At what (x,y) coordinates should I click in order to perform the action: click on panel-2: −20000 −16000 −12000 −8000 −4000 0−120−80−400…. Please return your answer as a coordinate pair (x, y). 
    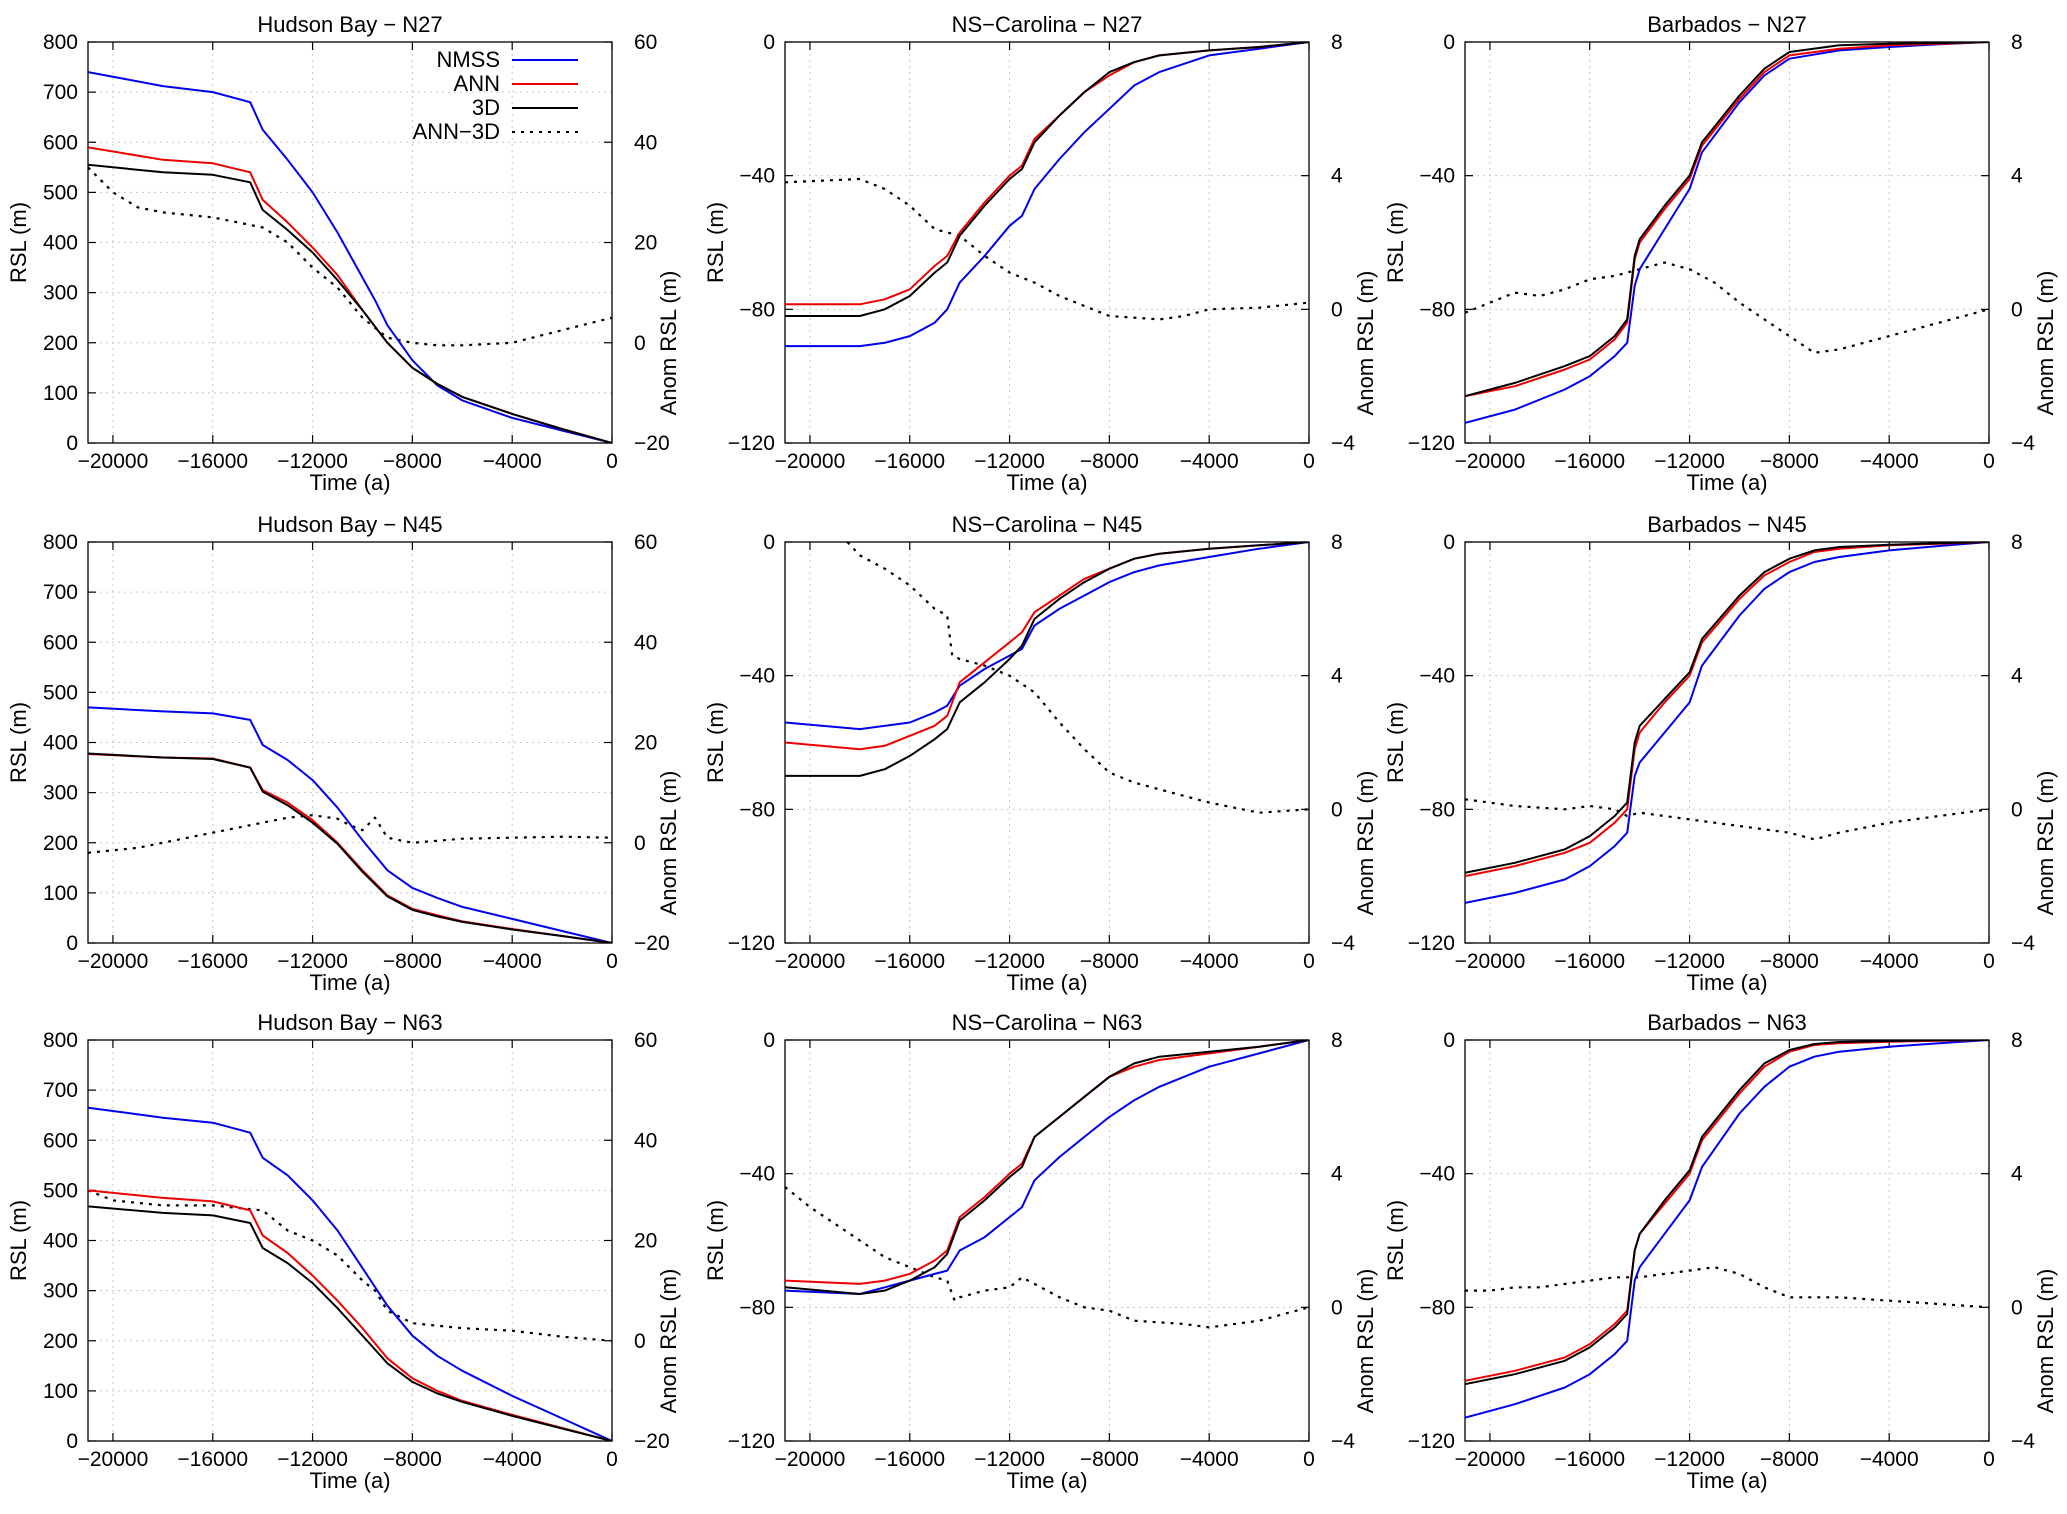
    Looking at the image, I should click on (1040, 253).